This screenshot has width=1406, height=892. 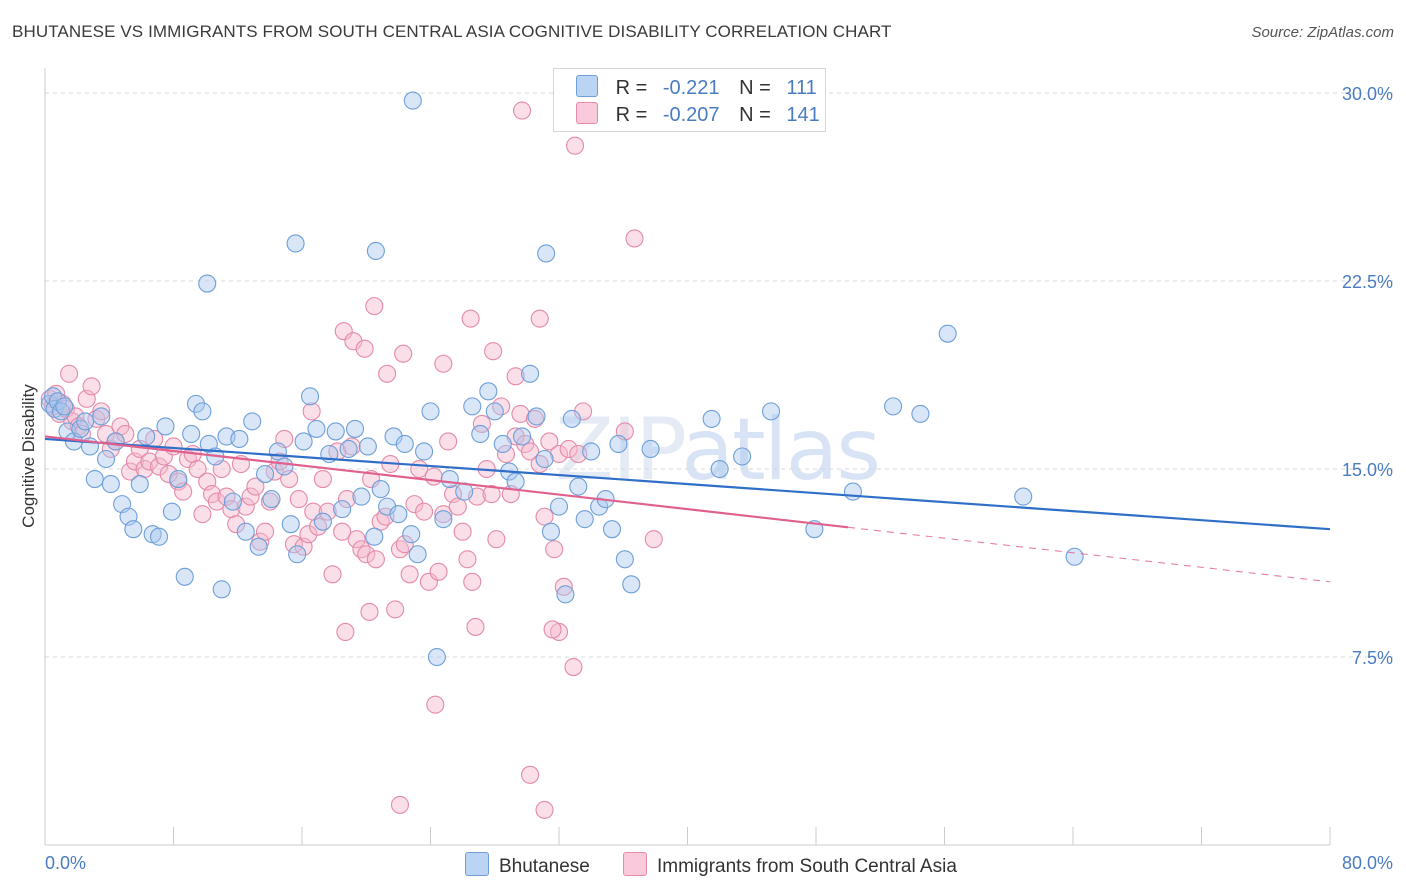 I want to click on y-axis-title: Cognitive Disability, so click(x=28, y=456).